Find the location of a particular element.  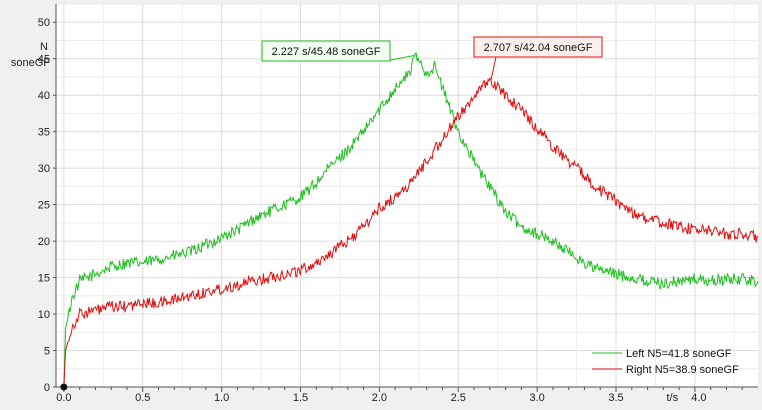

y-tick-label: 50 is located at coordinates (44, 23).